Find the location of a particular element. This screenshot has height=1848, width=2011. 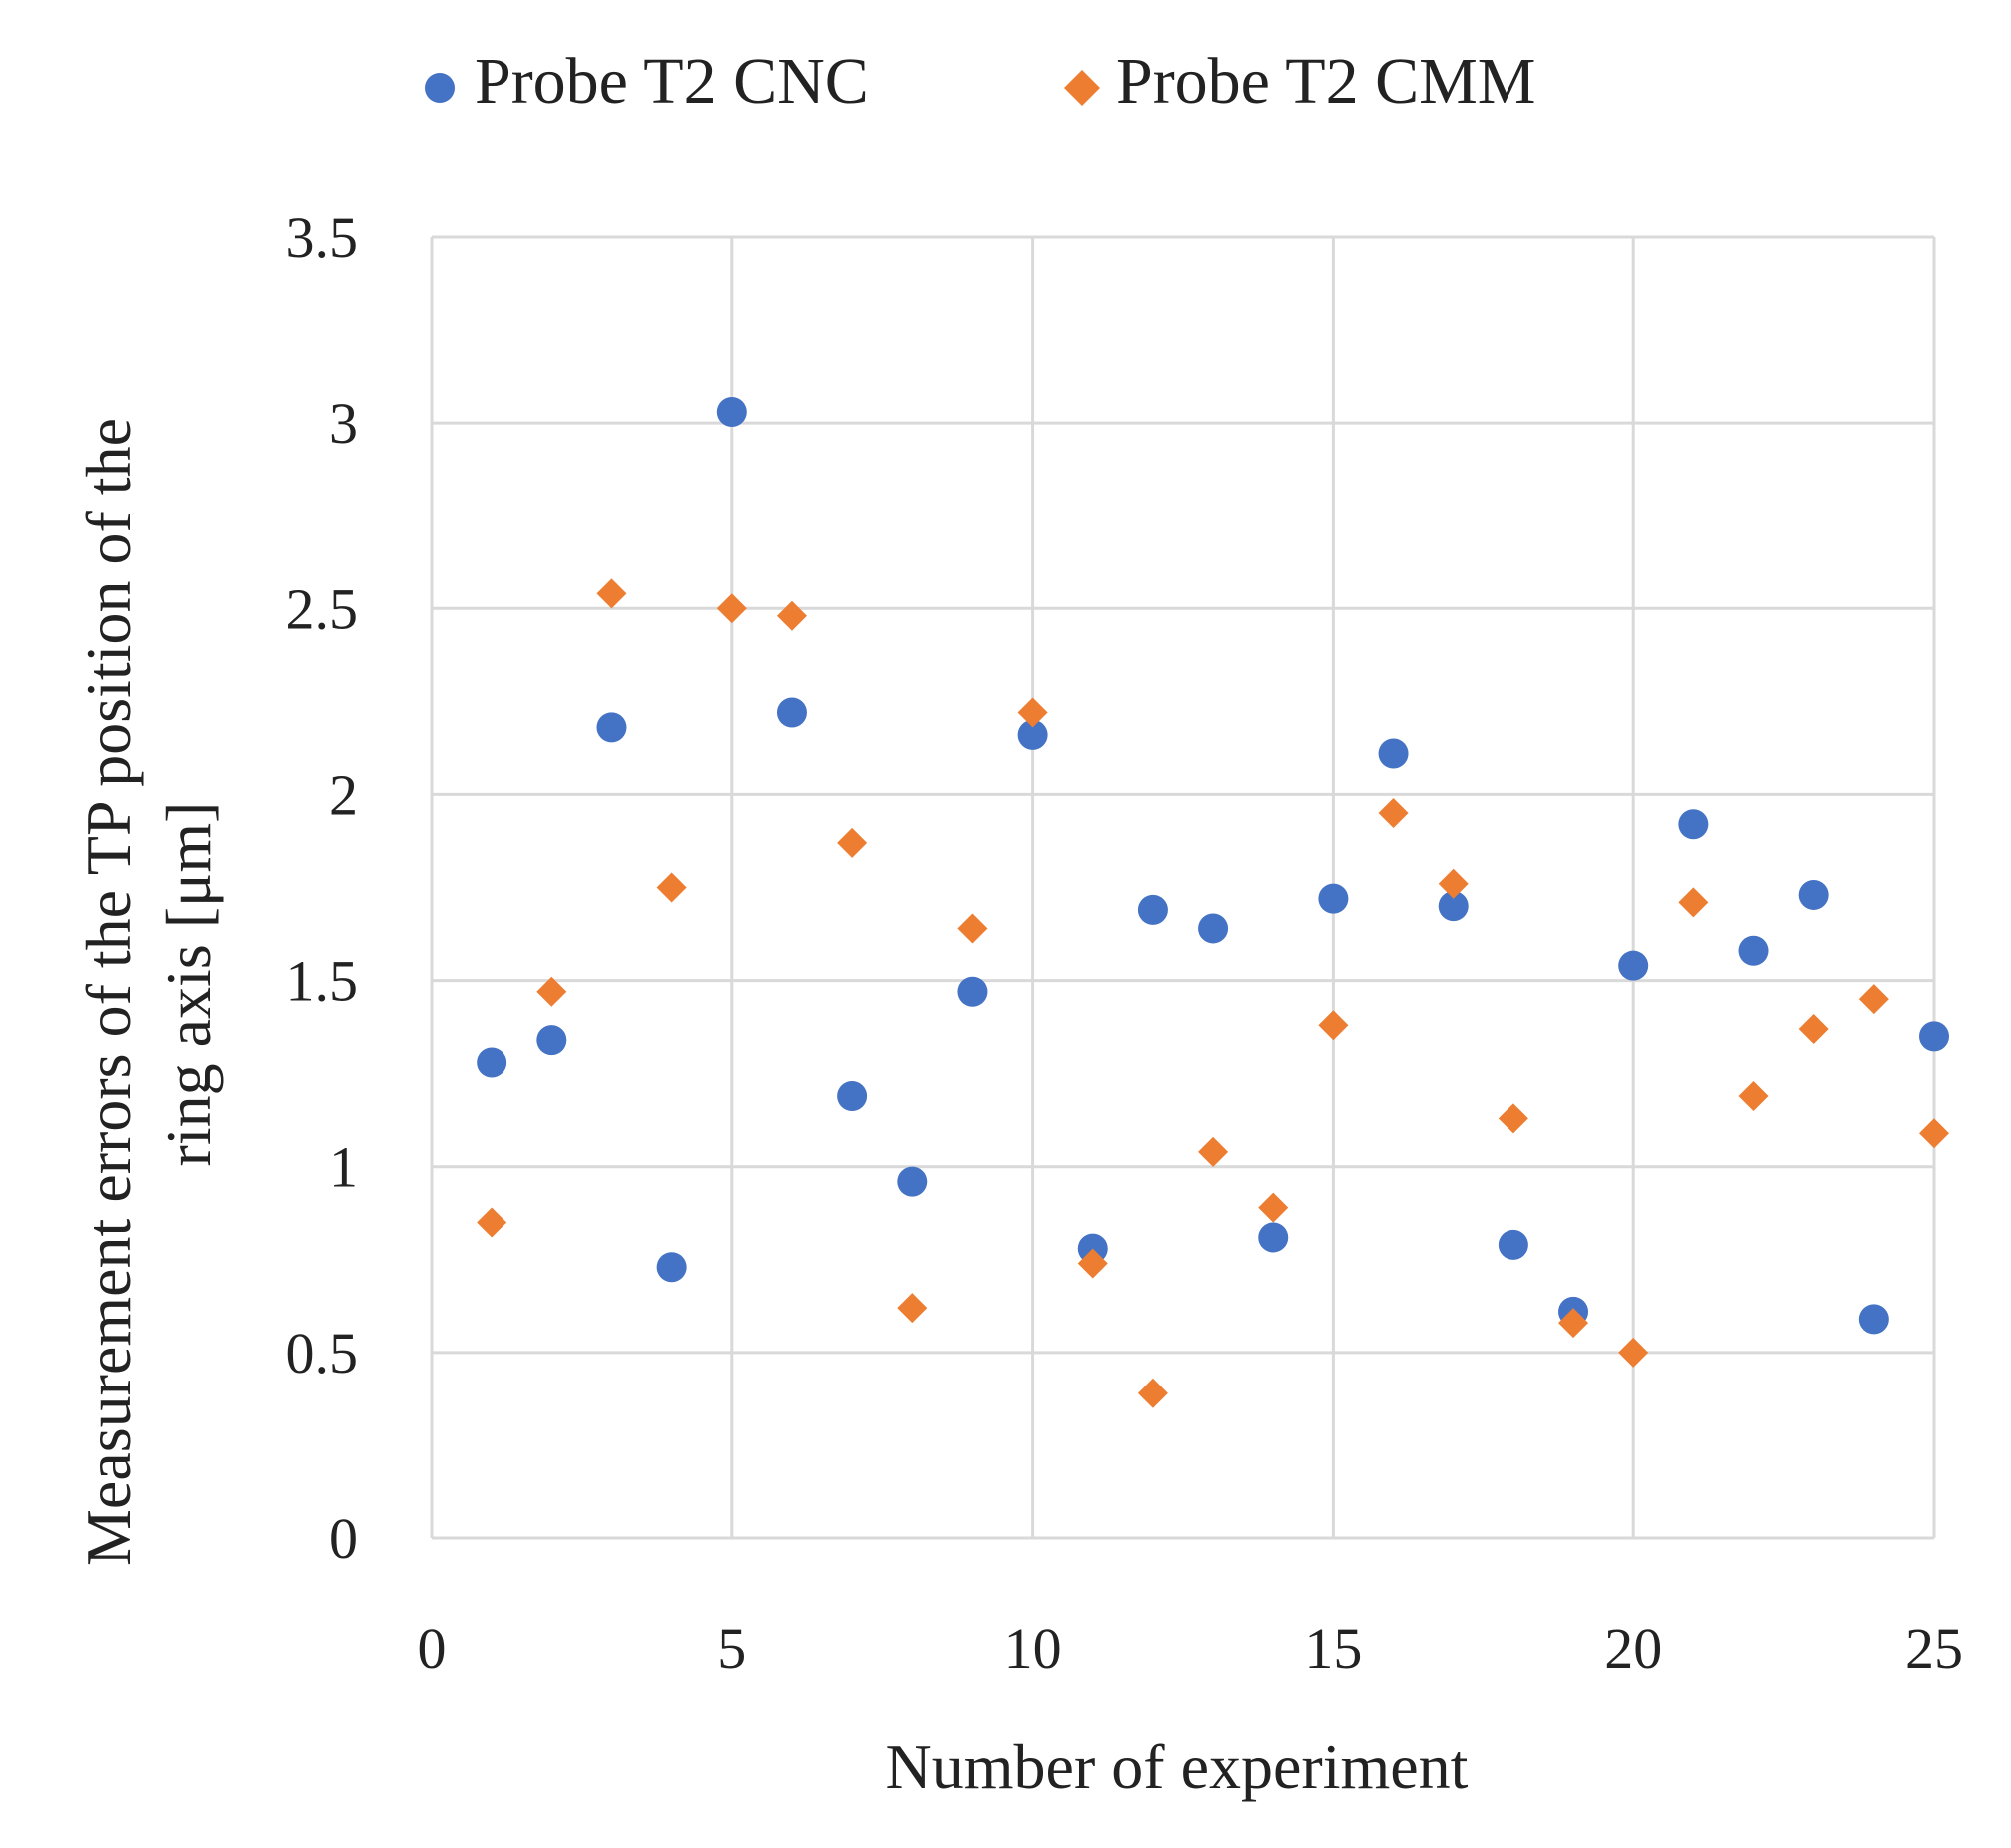

x-tick-label: 5 is located at coordinates (732, 1648).